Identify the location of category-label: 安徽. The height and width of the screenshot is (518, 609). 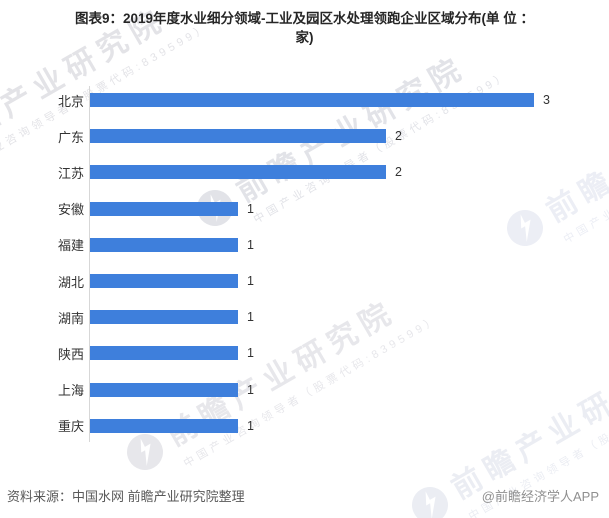
(70, 210).